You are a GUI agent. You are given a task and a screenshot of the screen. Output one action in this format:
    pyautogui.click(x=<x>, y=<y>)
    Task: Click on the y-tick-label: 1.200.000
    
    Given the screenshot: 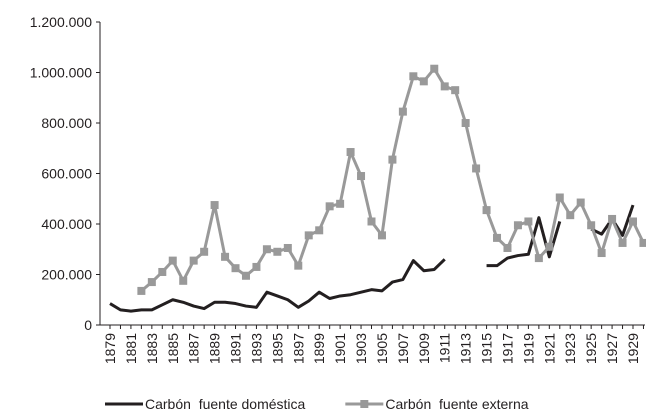 What is the action you would take?
    pyautogui.click(x=61, y=22)
    